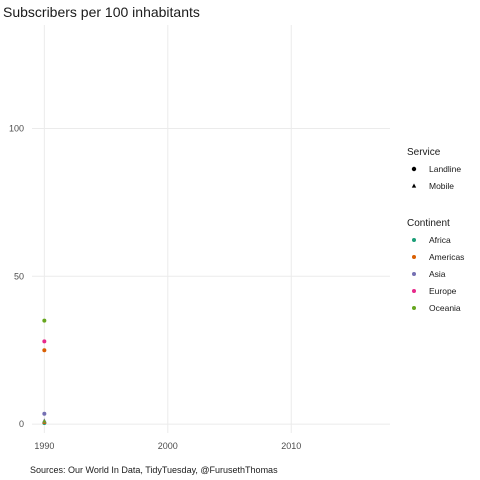 This screenshot has height=480, width=480. I want to click on legend-label-europe: Europe, so click(443, 291).